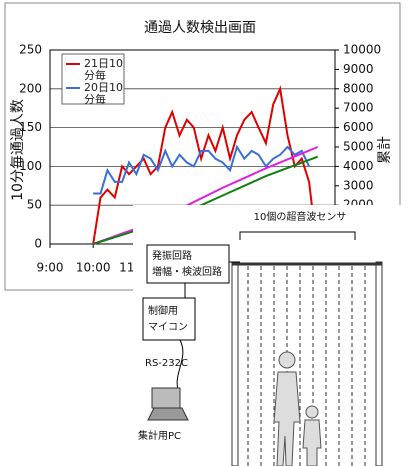 This screenshot has width=411, height=466. Describe the element at coordinates (358, 88) in the screenshot. I see `y2-tick-label: 8000` at that location.